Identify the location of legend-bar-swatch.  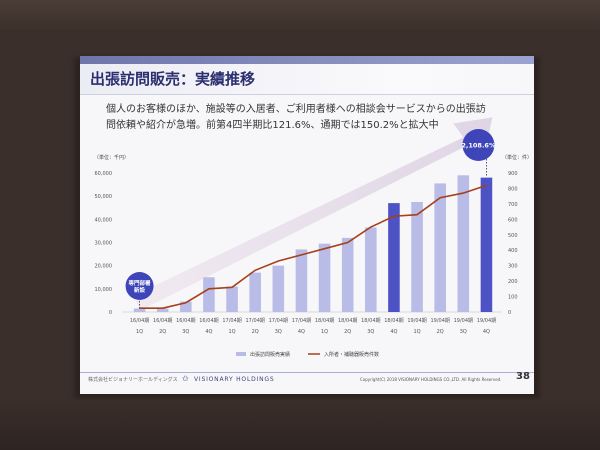
(241, 354).